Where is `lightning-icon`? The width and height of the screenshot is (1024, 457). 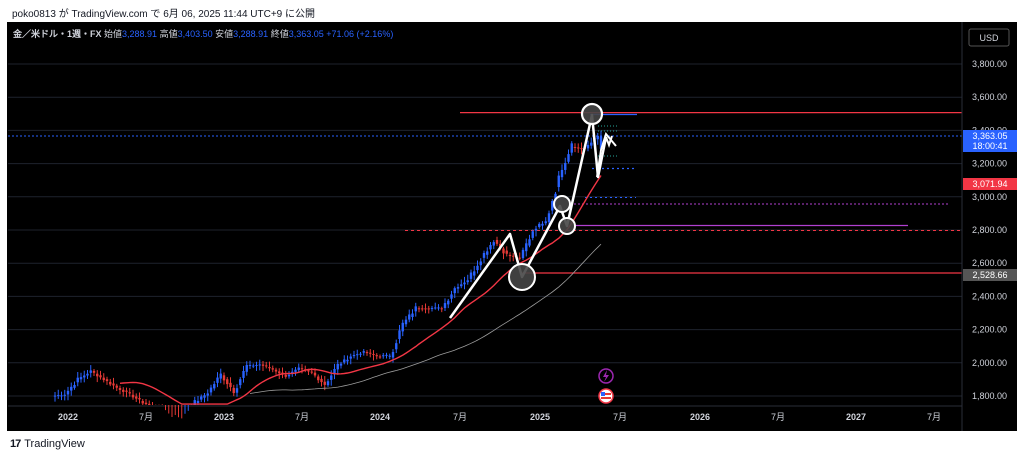
lightning-icon is located at coordinates (606, 376).